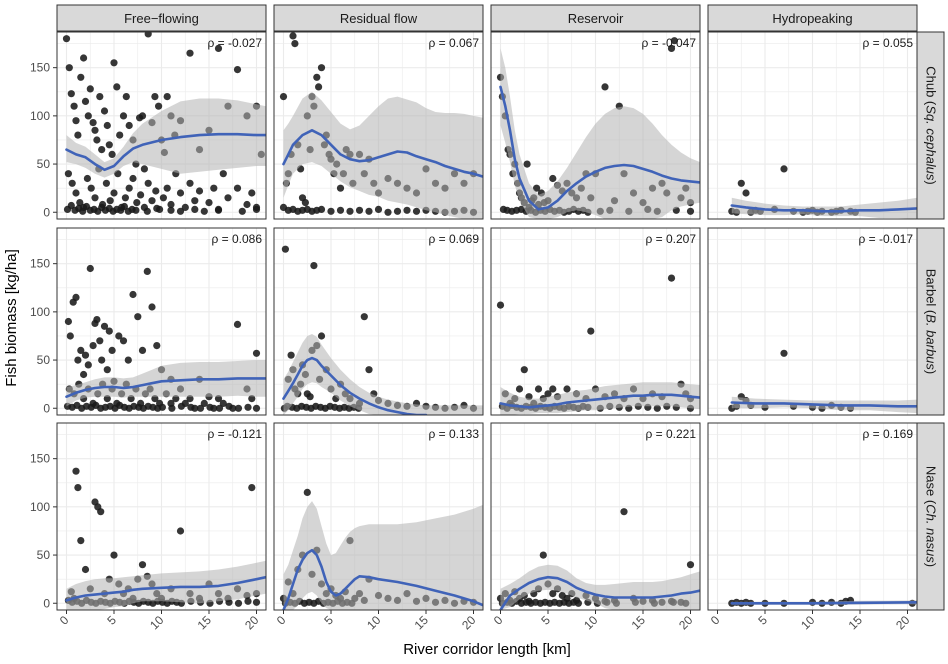 The width and height of the screenshot is (948, 664). I want to click on correlation-label: ρ = -0.121, so click(234, 434).